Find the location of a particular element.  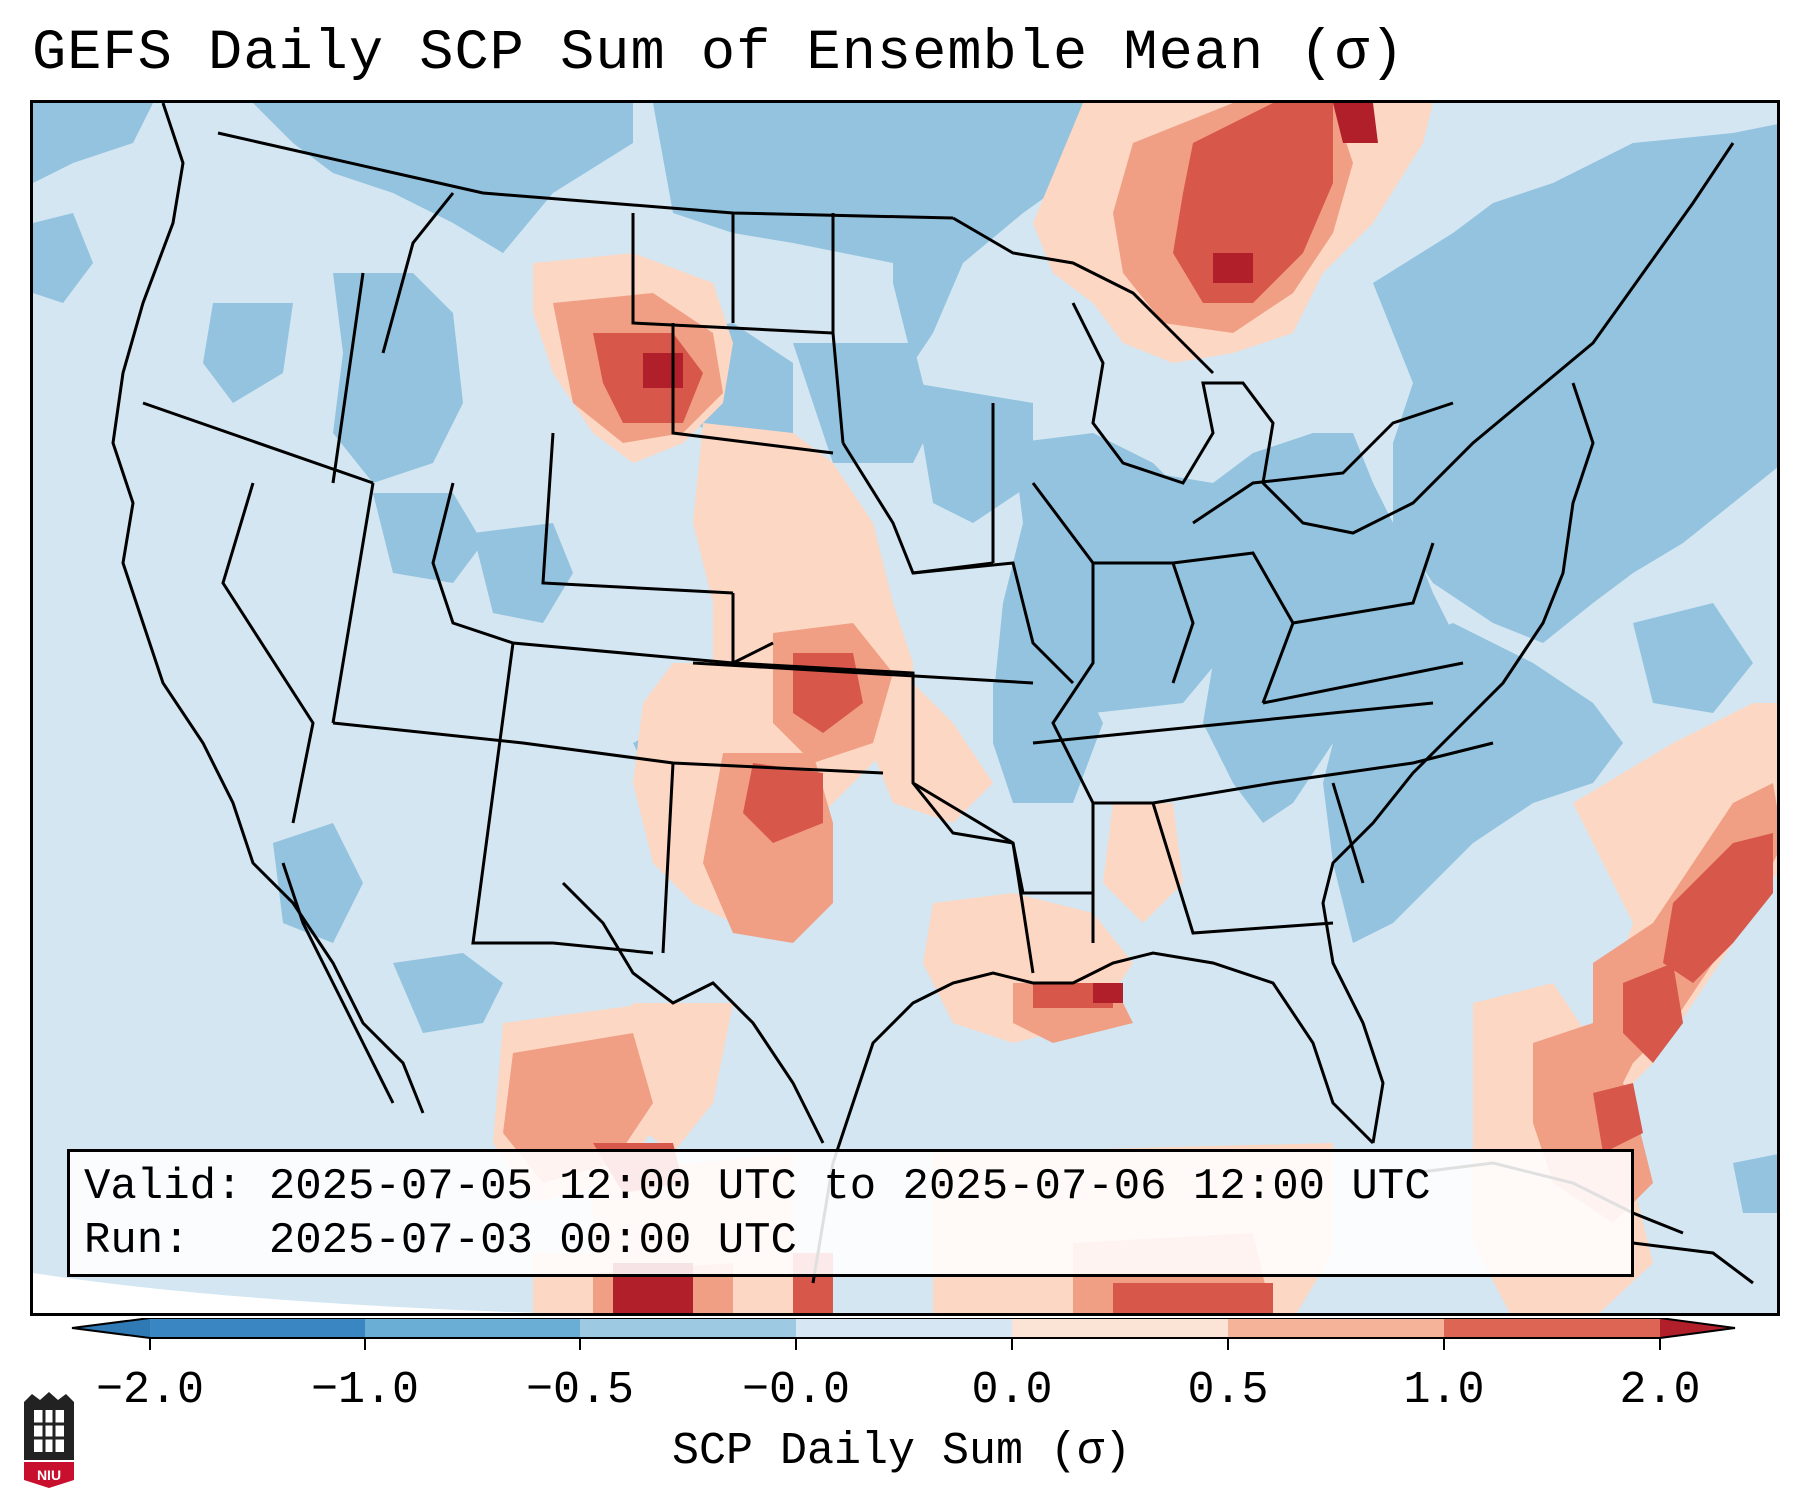

niu-logo-icon: NIU is located at coordinates (49, 1440).